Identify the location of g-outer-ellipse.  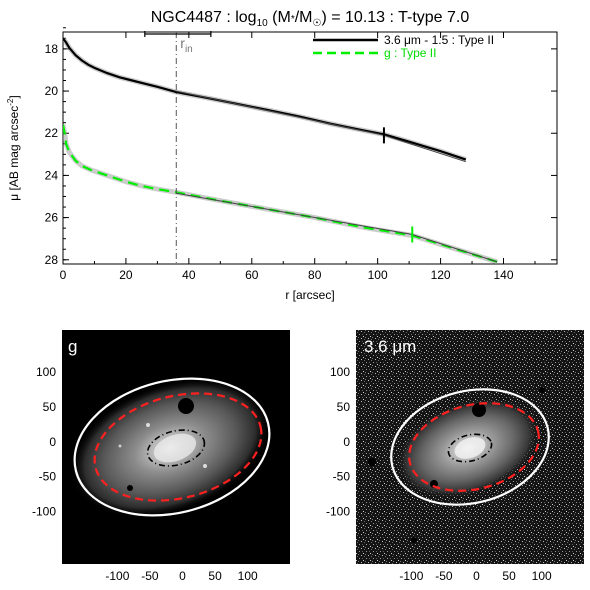
(172, 447).